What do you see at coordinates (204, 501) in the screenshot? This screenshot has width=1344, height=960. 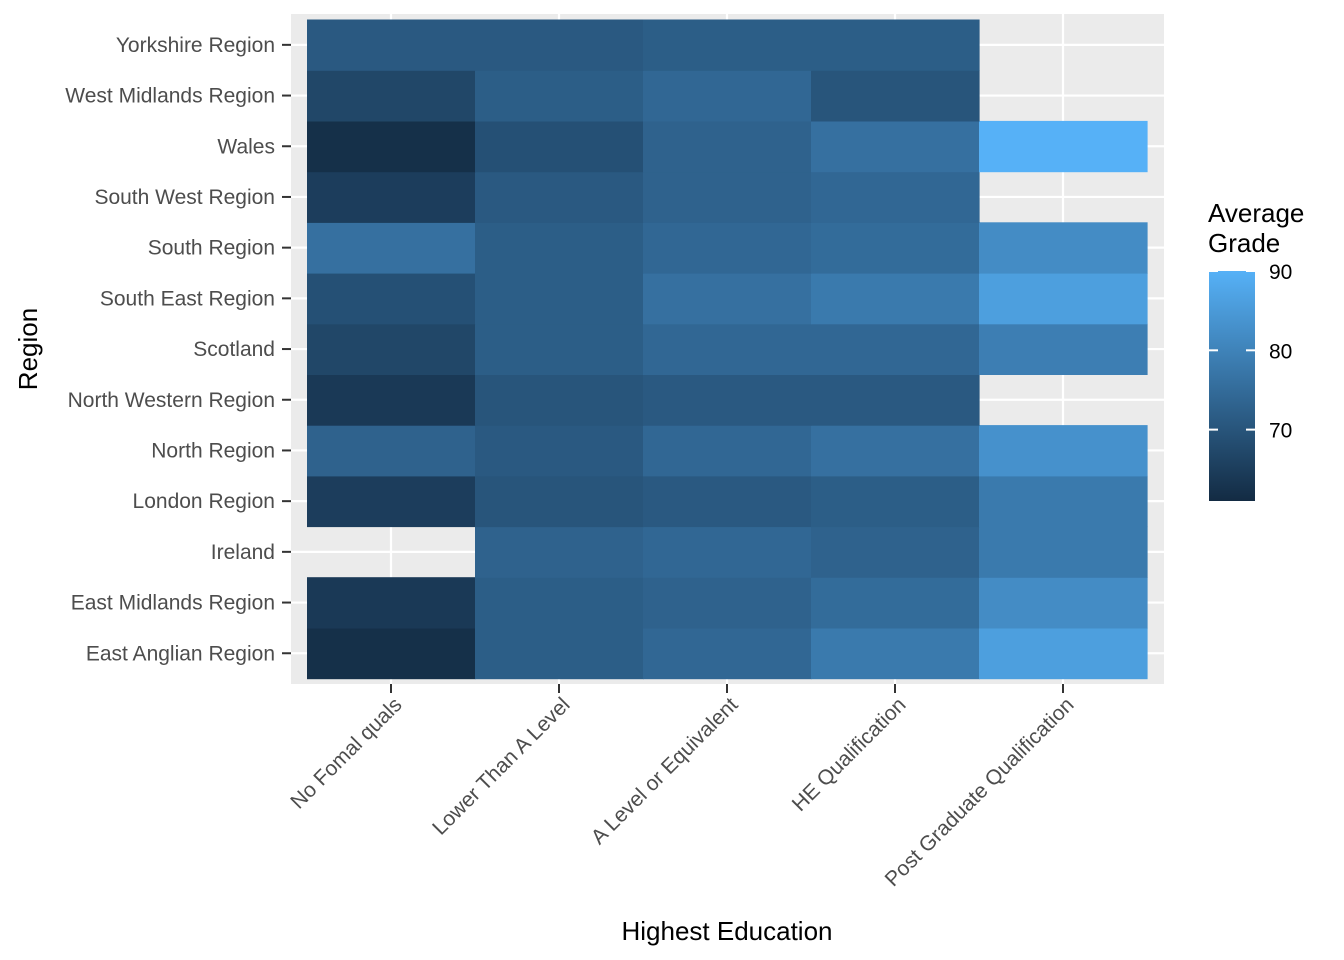 I see `y-tick-label: London Region` at bounding box center [204, 501].